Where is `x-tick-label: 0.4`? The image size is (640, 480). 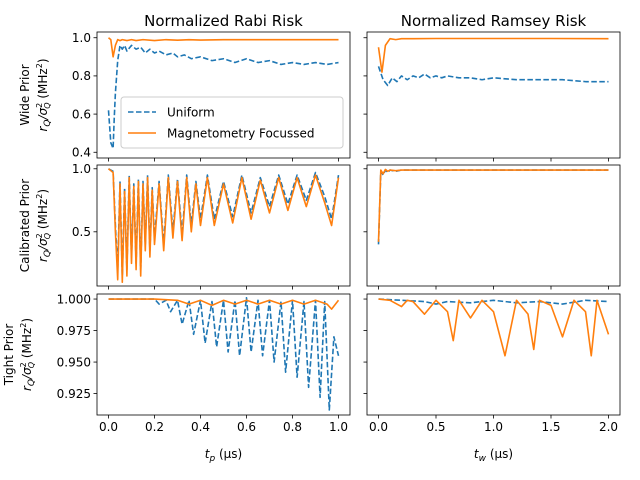
x-tick-label: 0.4 is located at coordinates (200, 427).